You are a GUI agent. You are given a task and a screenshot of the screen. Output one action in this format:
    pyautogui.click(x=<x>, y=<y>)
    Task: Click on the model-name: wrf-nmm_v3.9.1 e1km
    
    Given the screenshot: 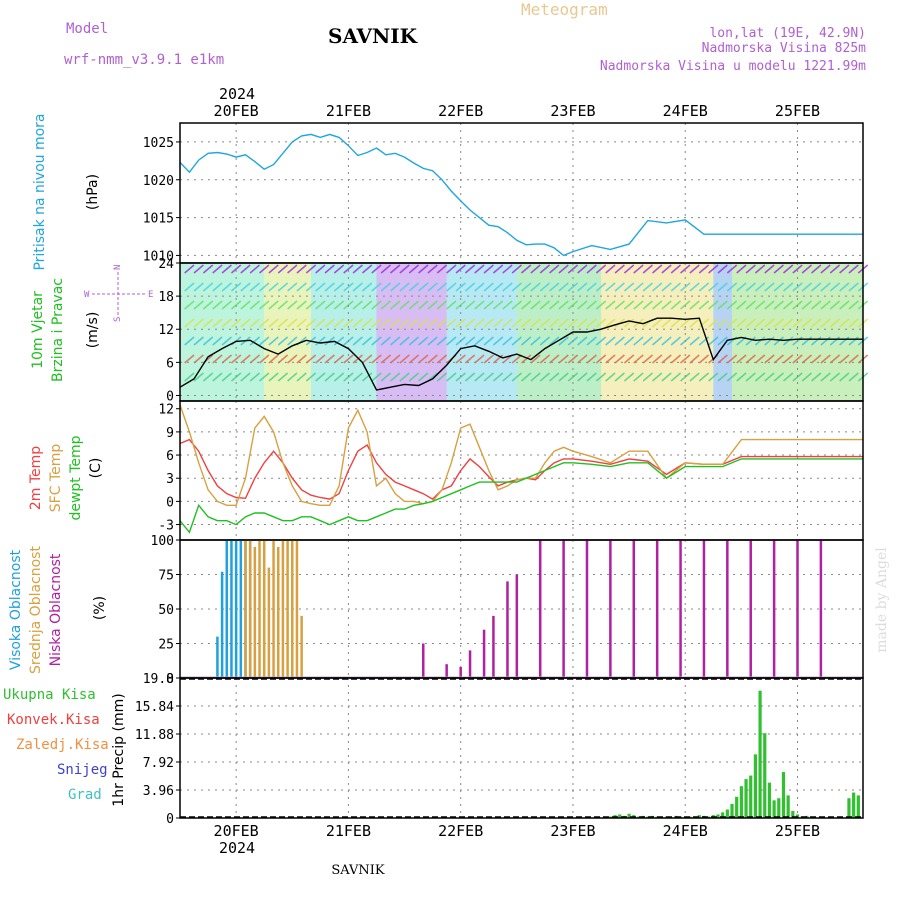 What is the action you would take?
    pyautogui.click(x=144, y=60)
    